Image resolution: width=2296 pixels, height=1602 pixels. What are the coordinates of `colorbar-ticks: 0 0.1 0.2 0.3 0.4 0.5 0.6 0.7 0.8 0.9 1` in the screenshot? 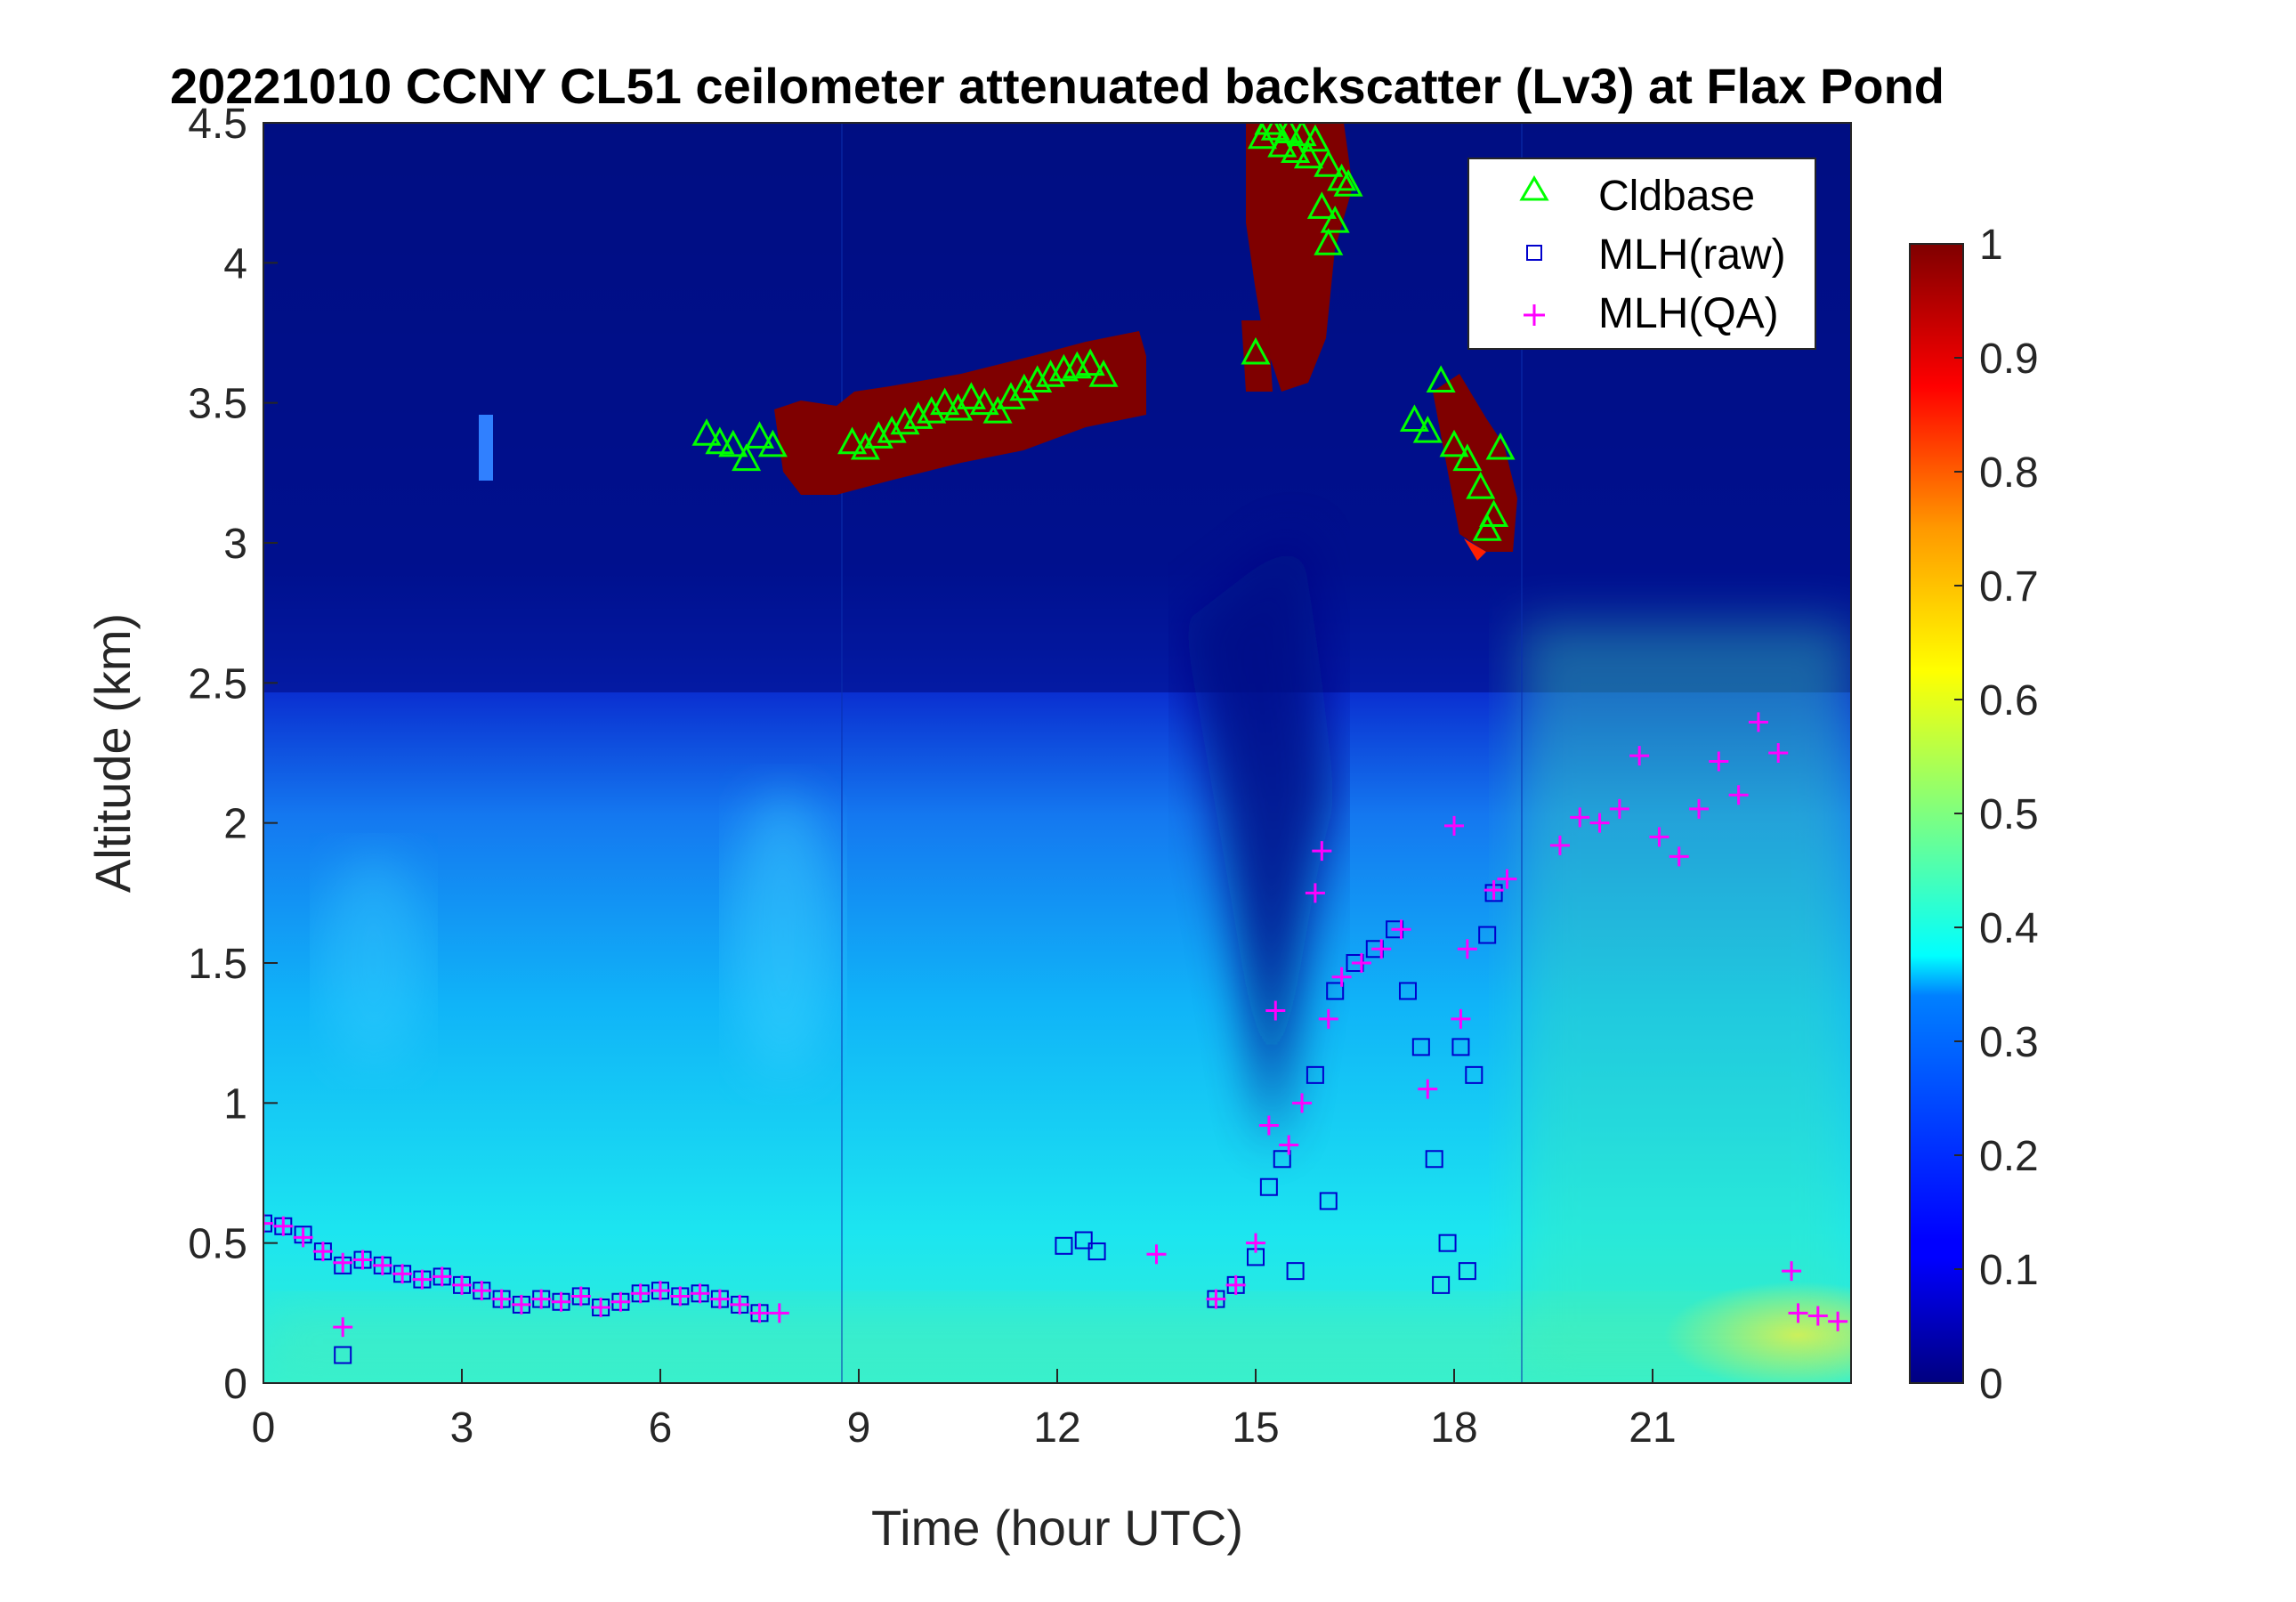 It's located at (1996, 815).